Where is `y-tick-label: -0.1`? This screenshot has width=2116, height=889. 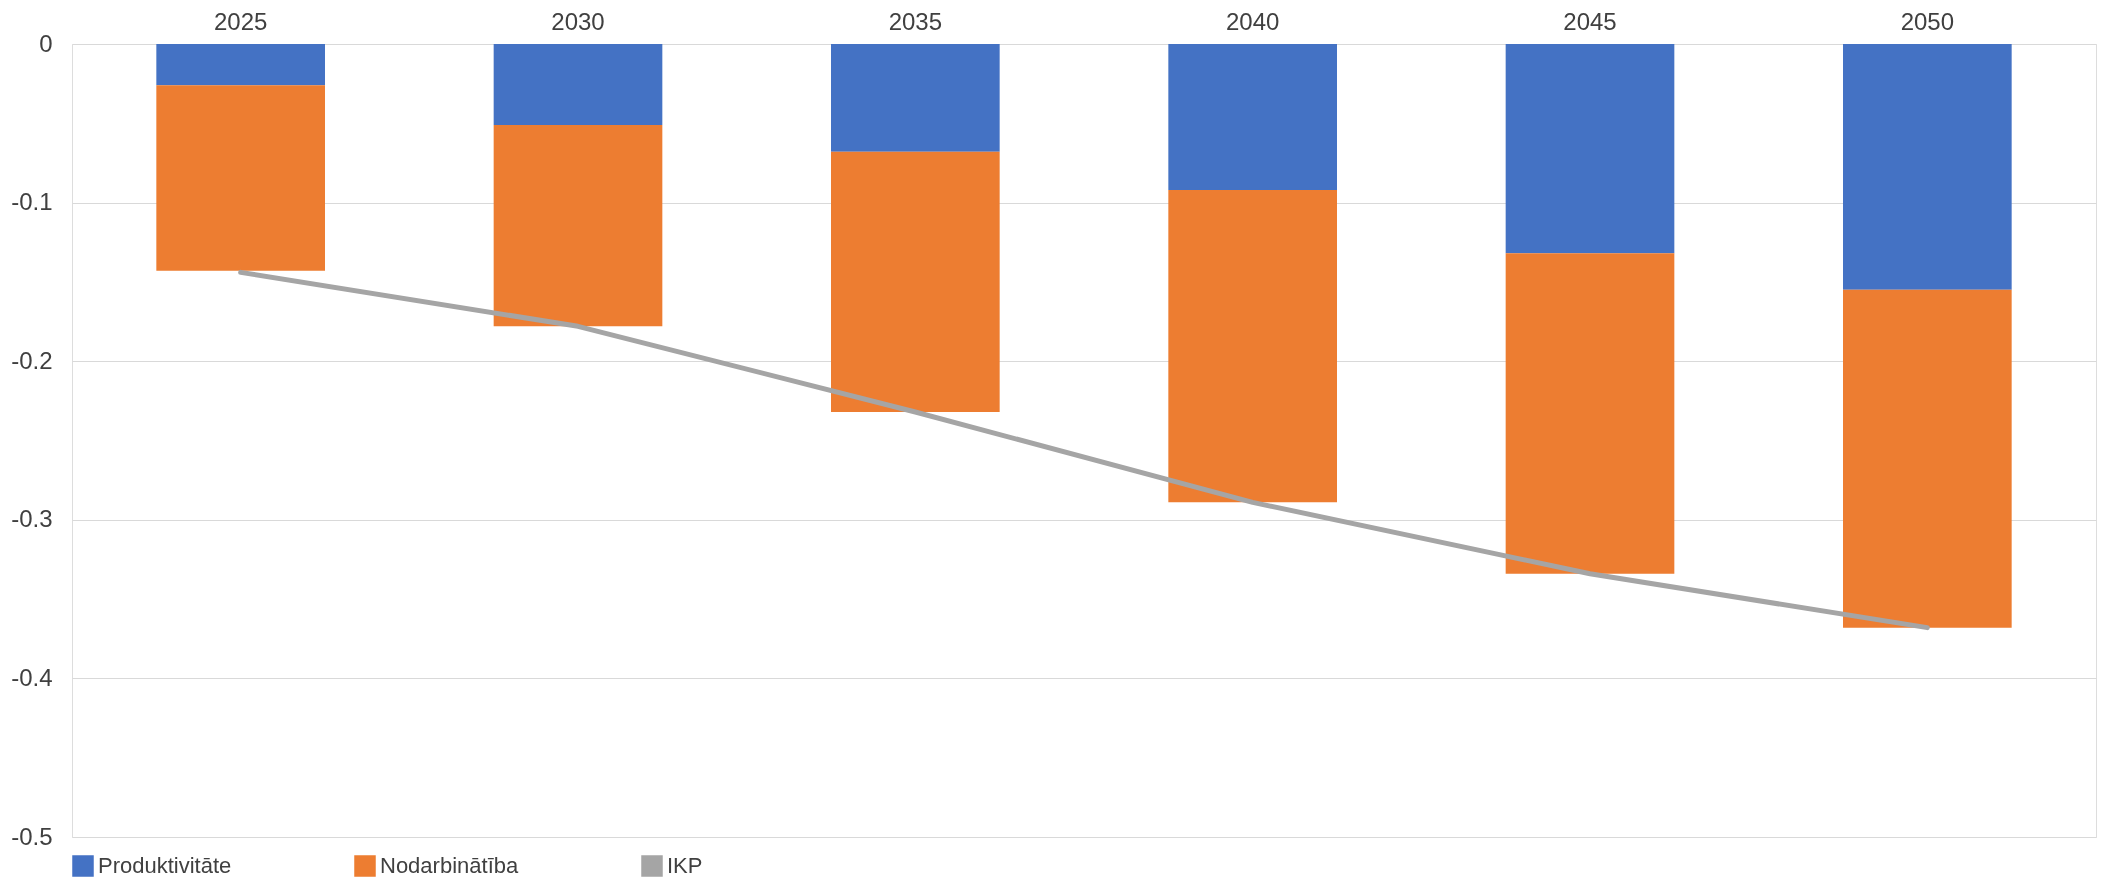 y-tick-label: -0.1 is located at coordinates (32, 202).